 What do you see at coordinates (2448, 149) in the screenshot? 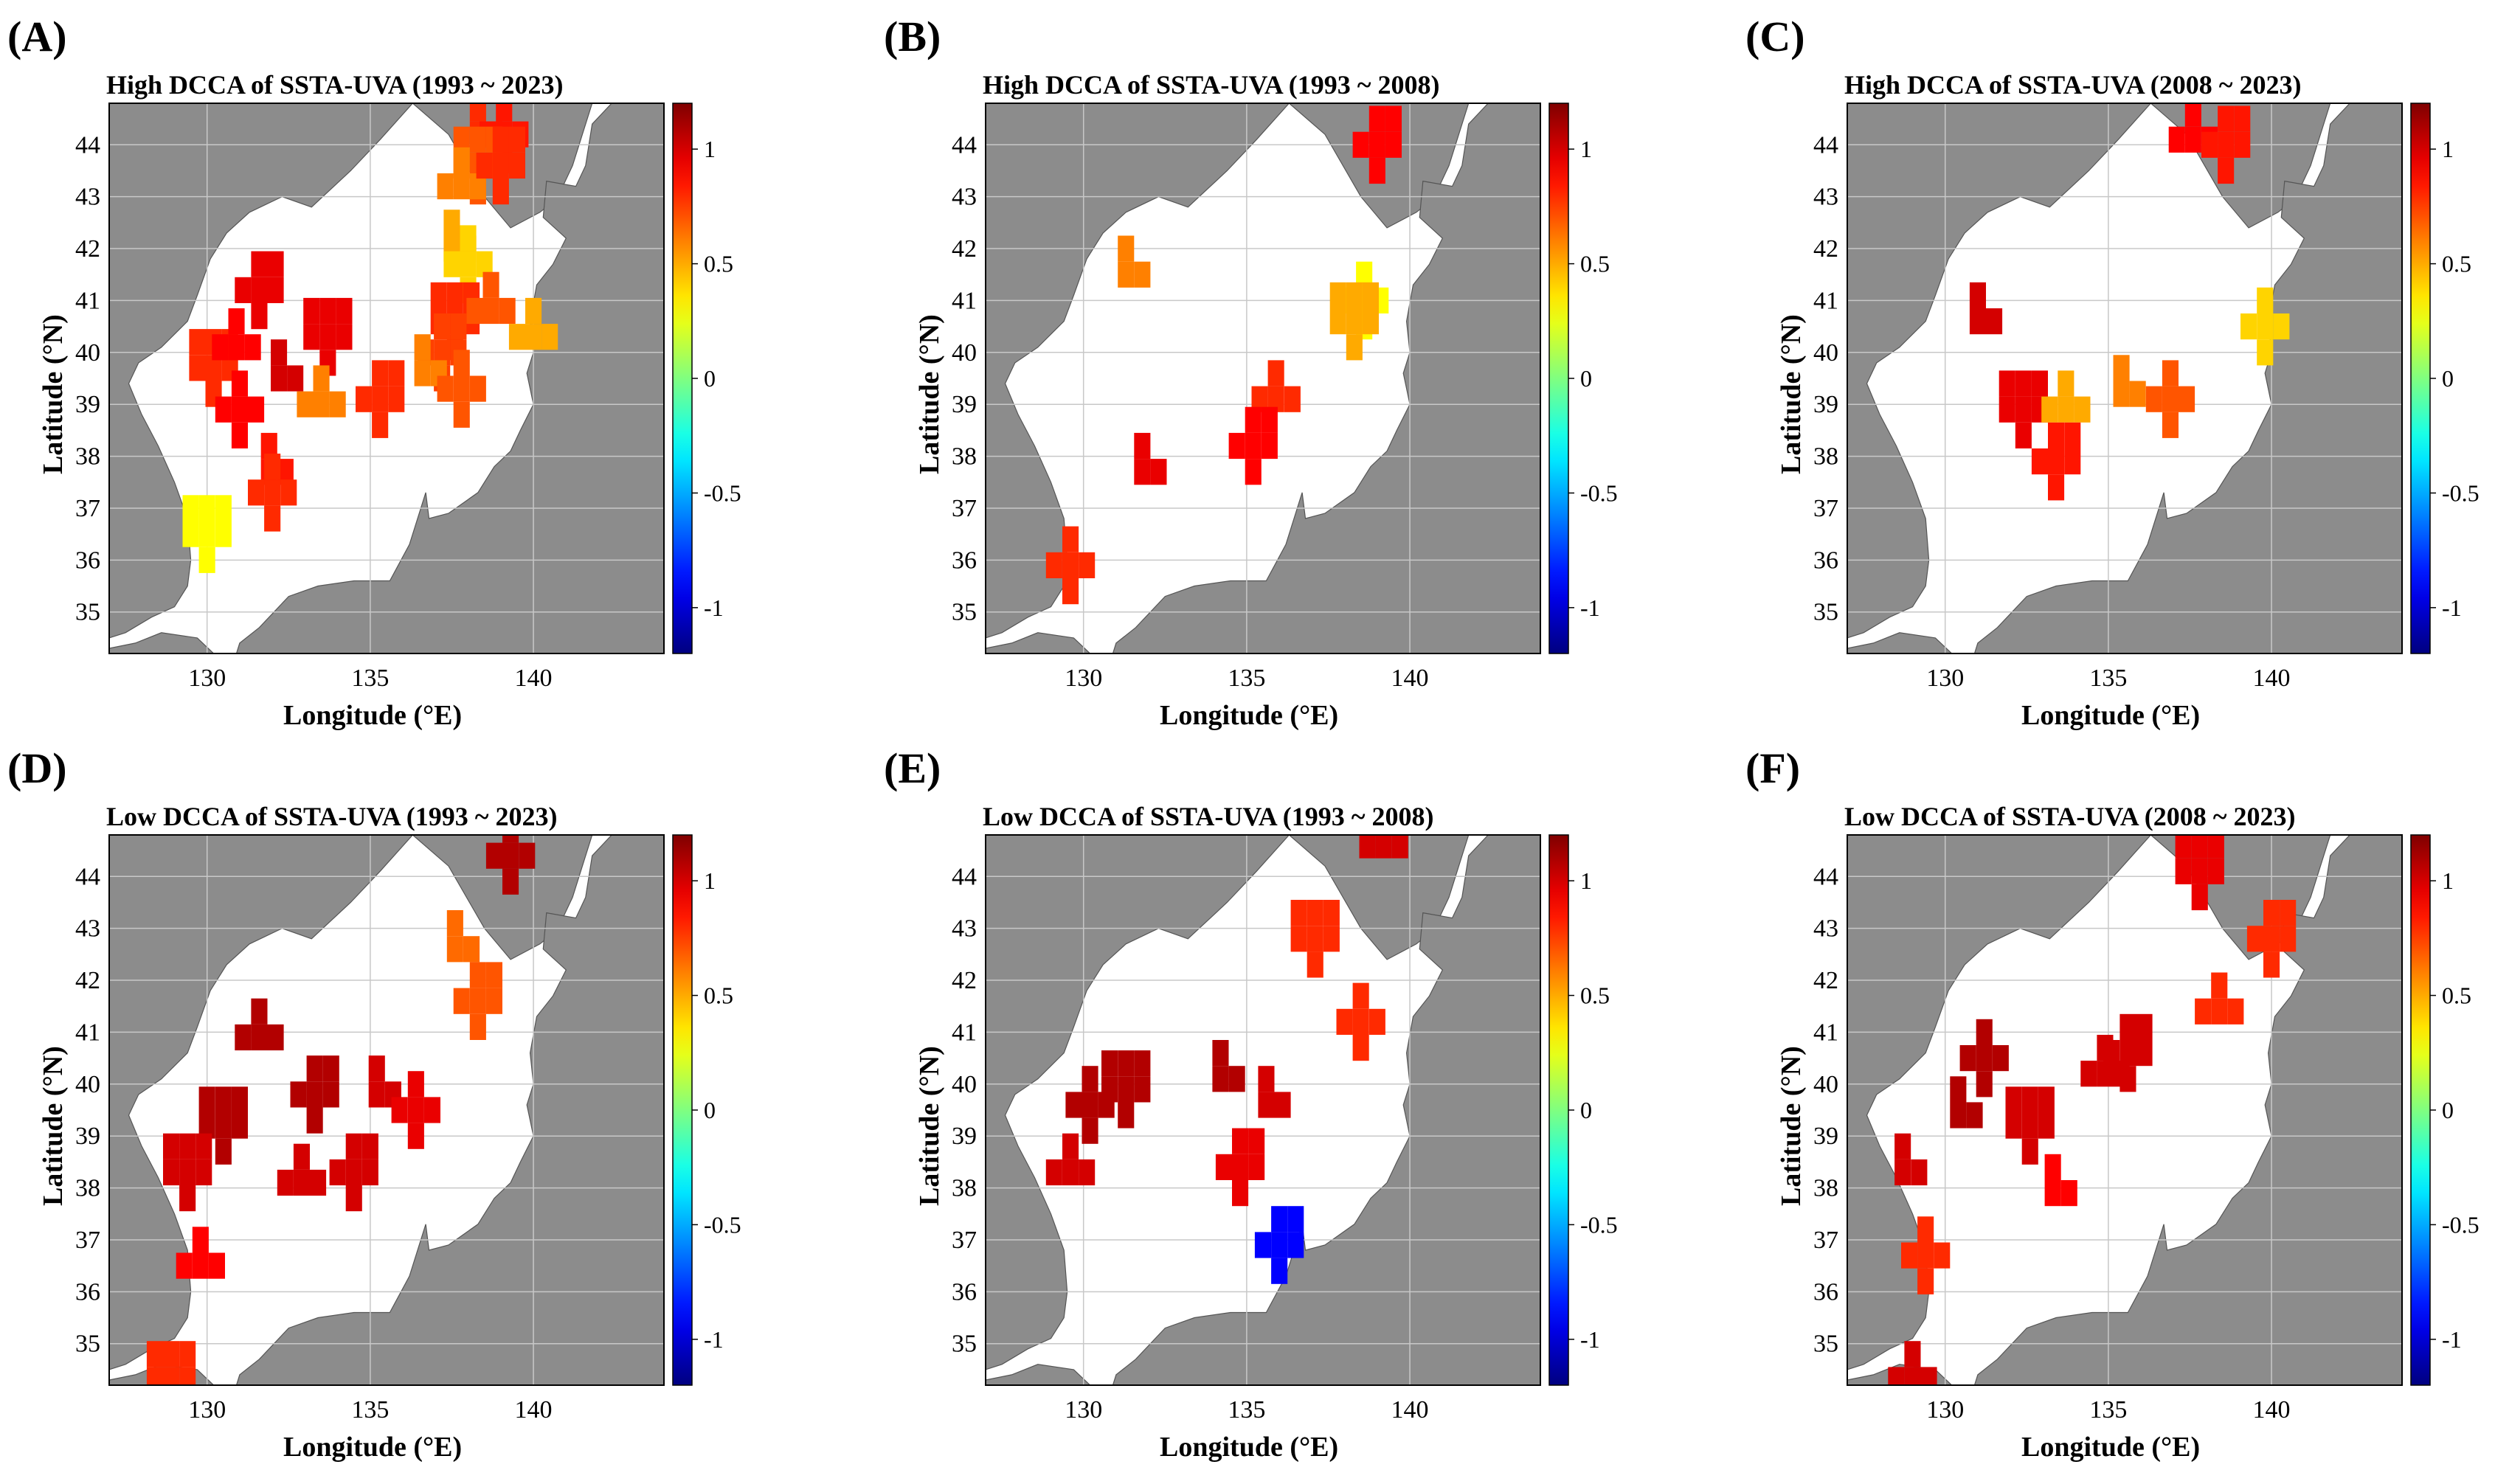
I see `colorbar-tick-label: 1` at bounding box center [2448, 149].